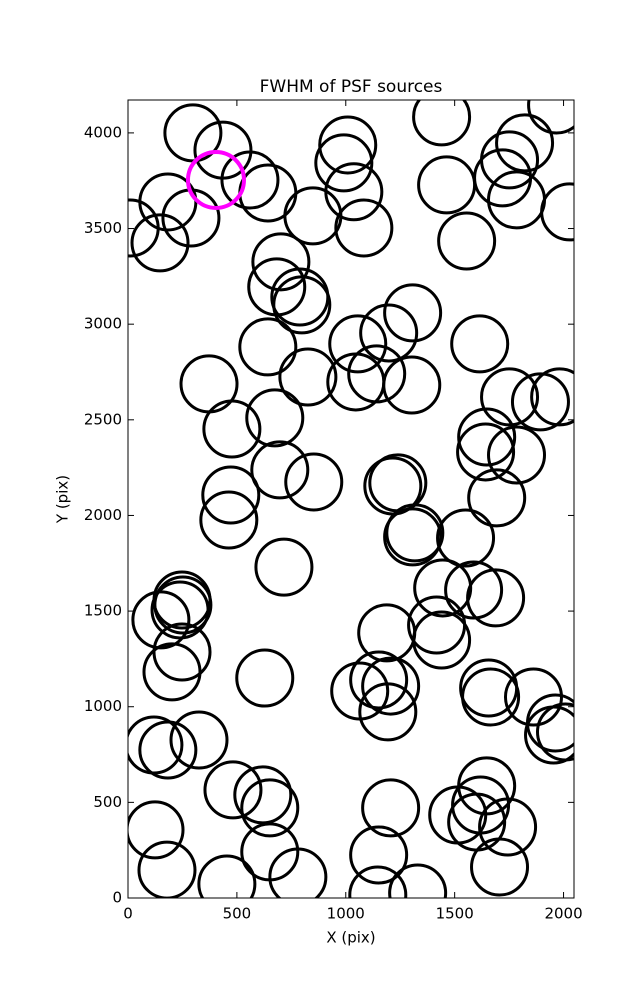 The image size is (637, 1000). I want to click on y-tick-label: 2500, so click(103, 419).